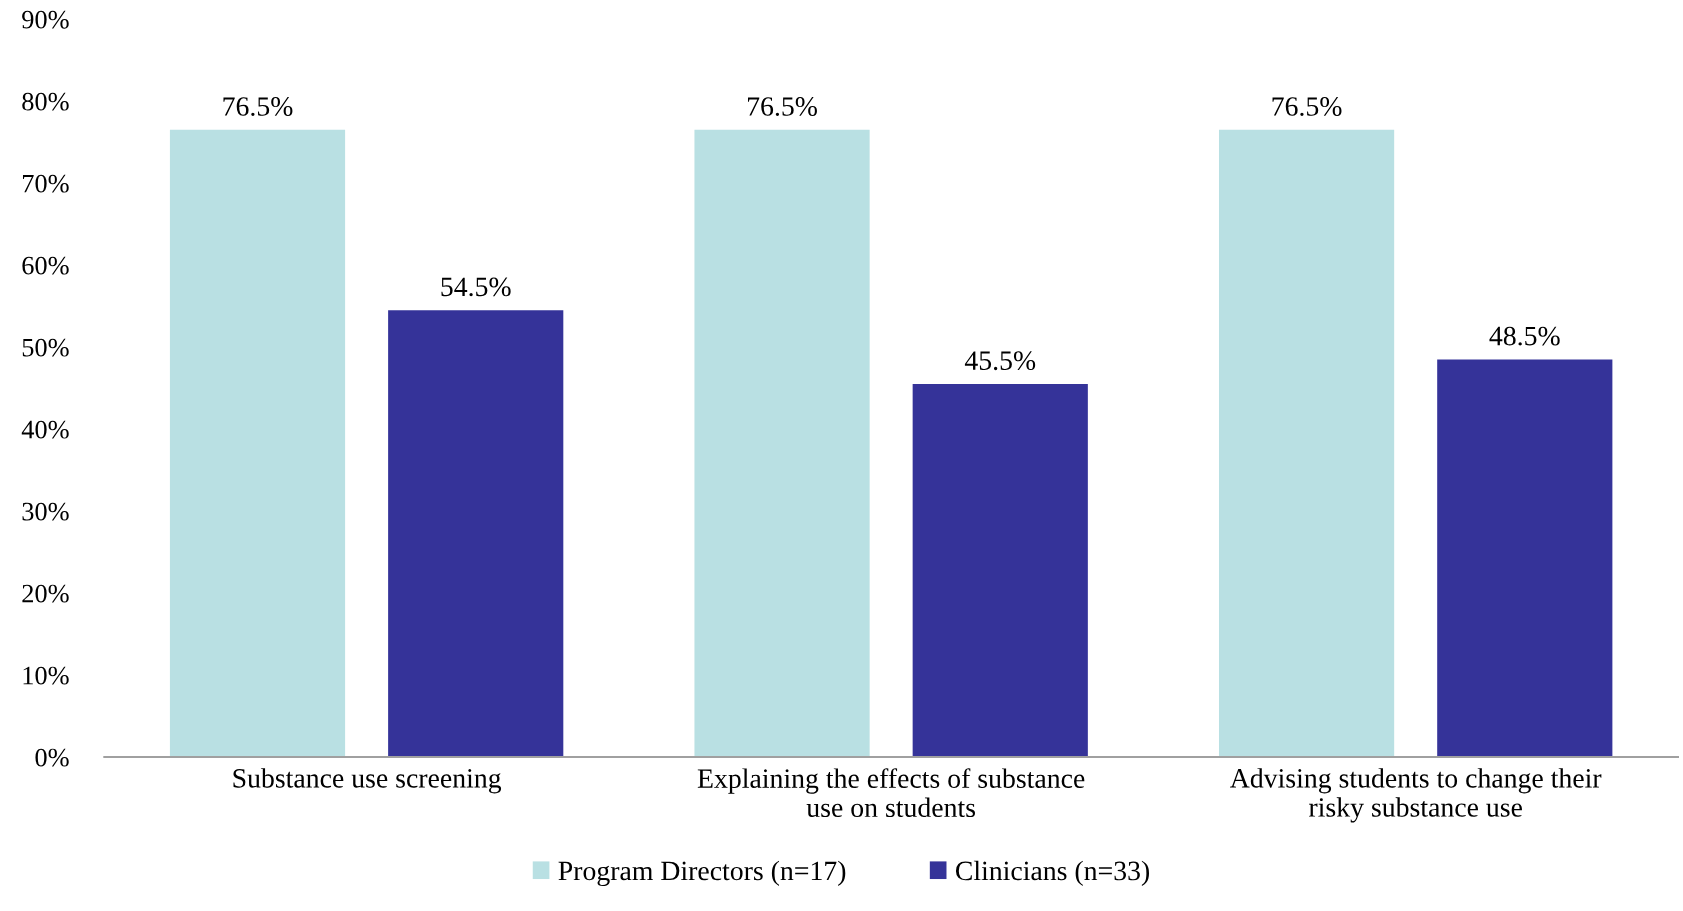  What do you see at coordinates (1416, 795) in the screenshot?
I see `x-tick-label: Advising students to change their risky substance use` at bounding box center [1416, 795].